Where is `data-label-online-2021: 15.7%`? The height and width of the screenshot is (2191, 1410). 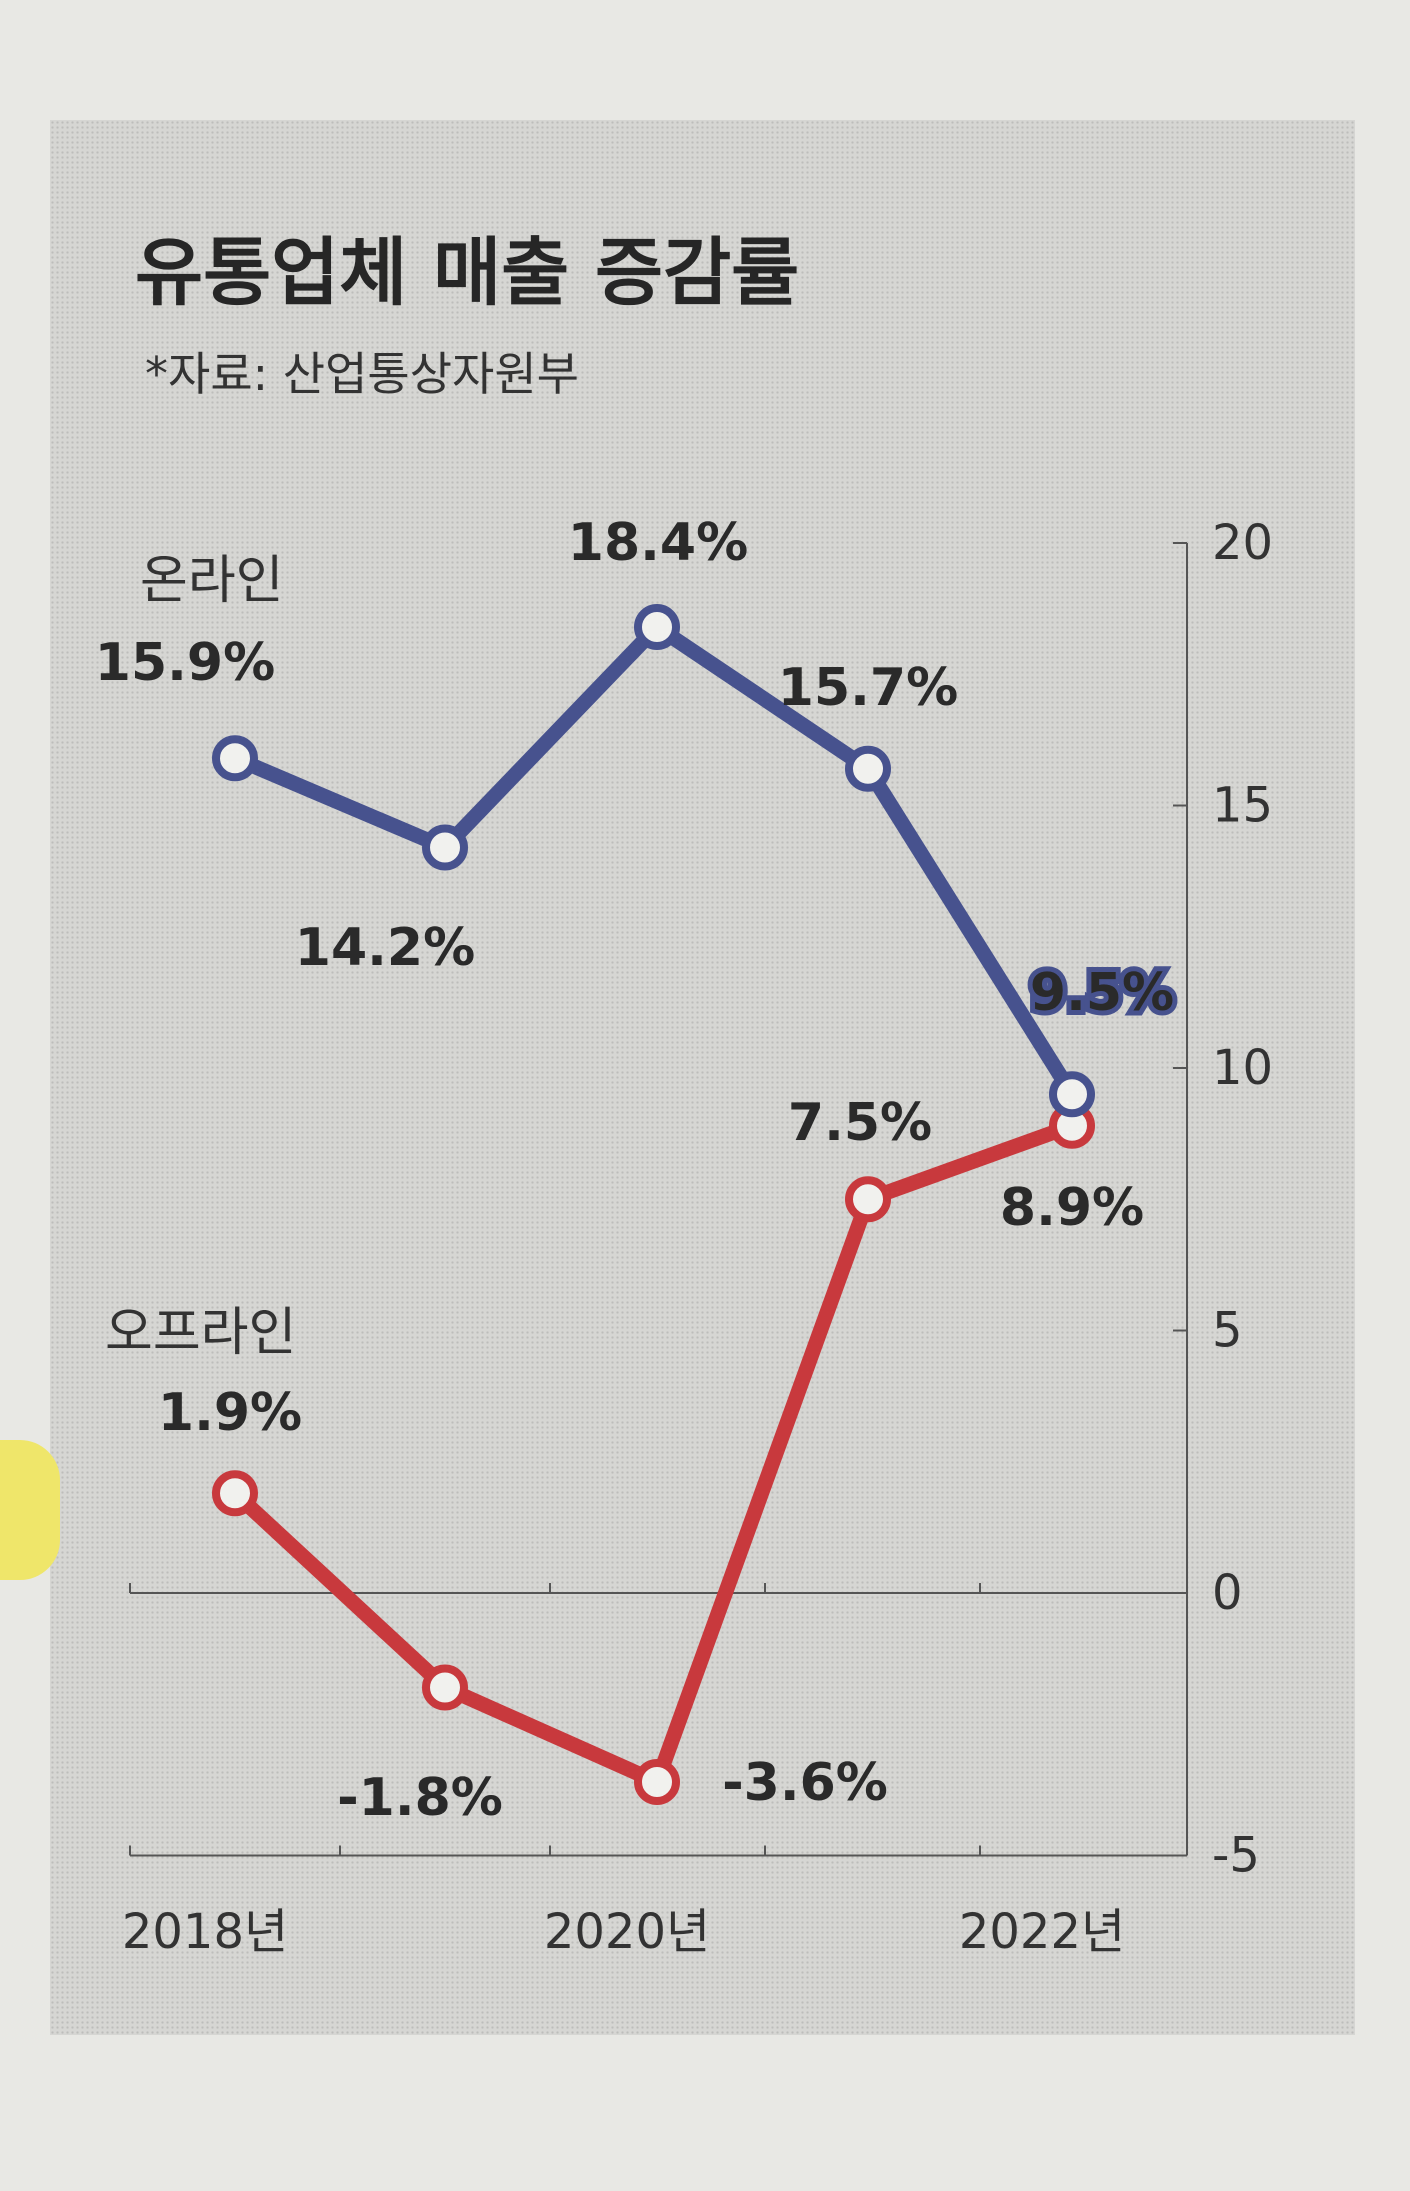 data-label-online-2021: 15.7% is located at coordinates (868, 688).